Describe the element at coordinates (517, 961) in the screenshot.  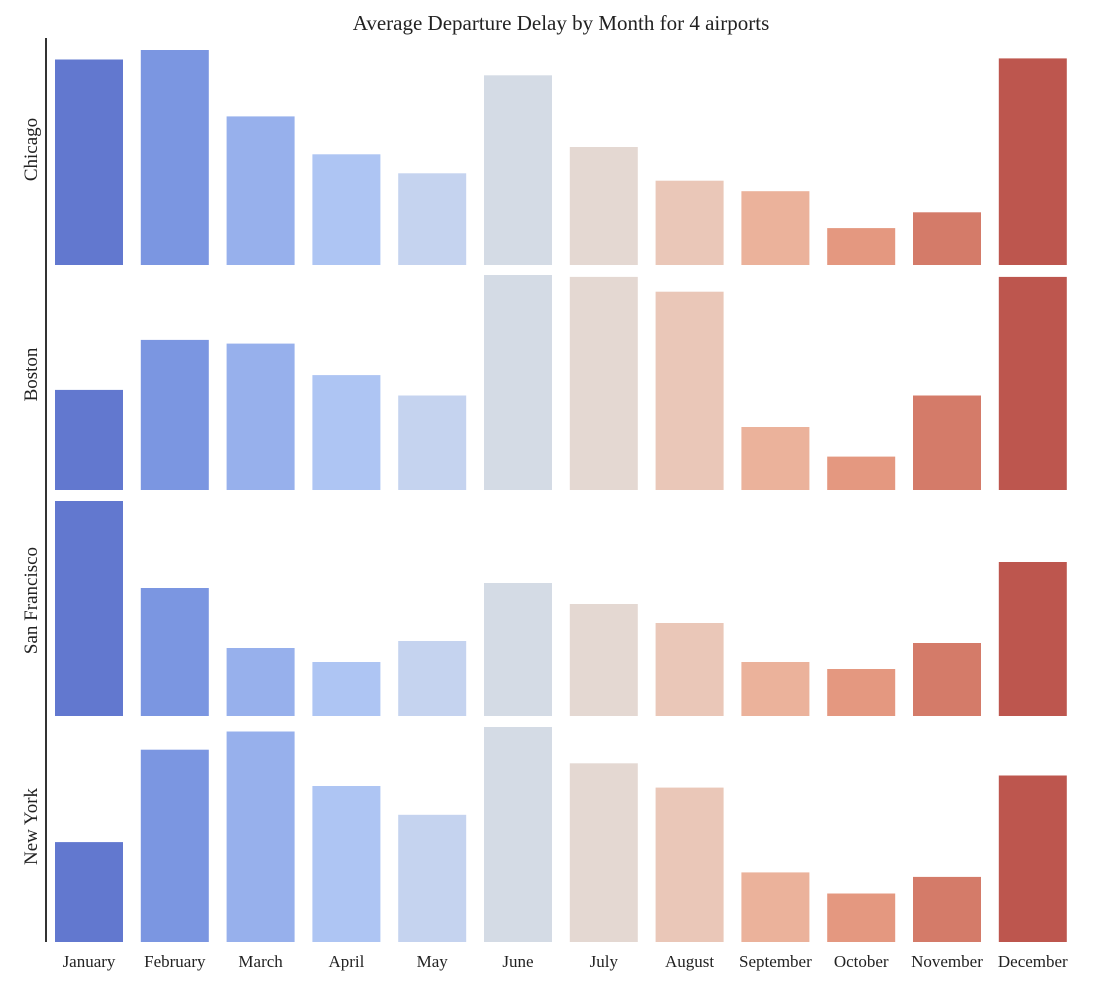
I see `x-tick-june: June` at that location.